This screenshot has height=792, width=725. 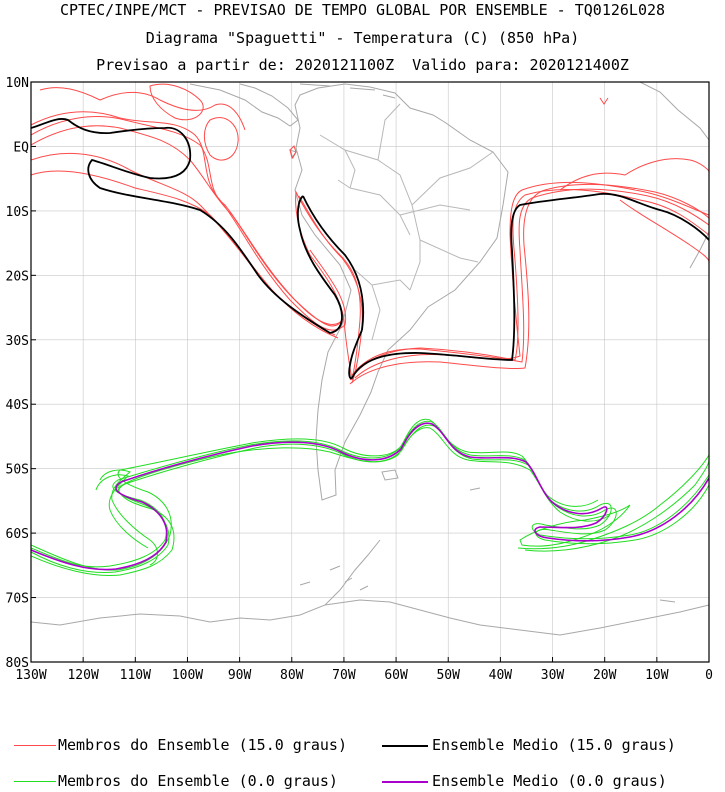 I want to click on country-borders, so click(x=406, y=222).